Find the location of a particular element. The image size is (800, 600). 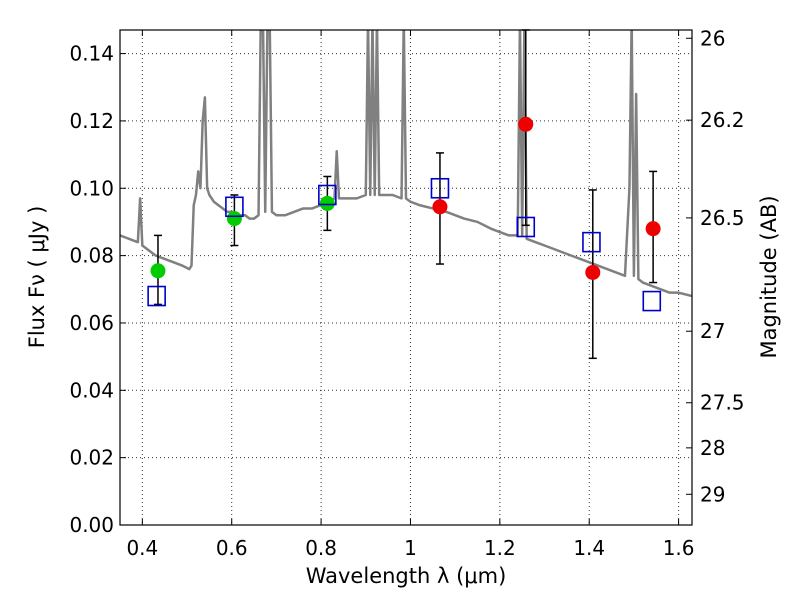

y-tick-label: 0.12 is located at coordinates (91, 121).